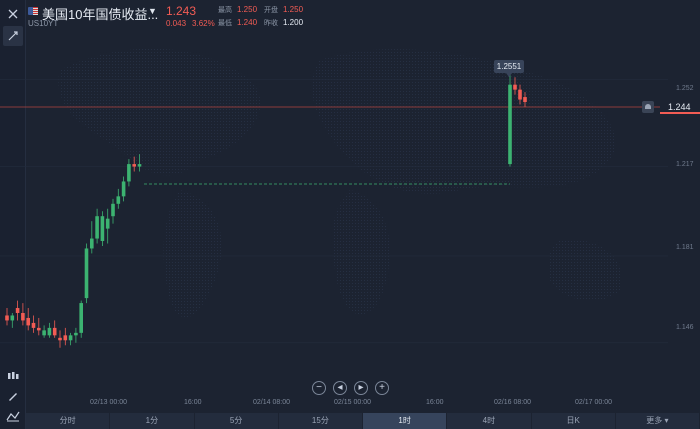  What do you see at coordinates (13, 214) in the screenshot?
I see `left-toolbar` at bounding box center [13, 214].